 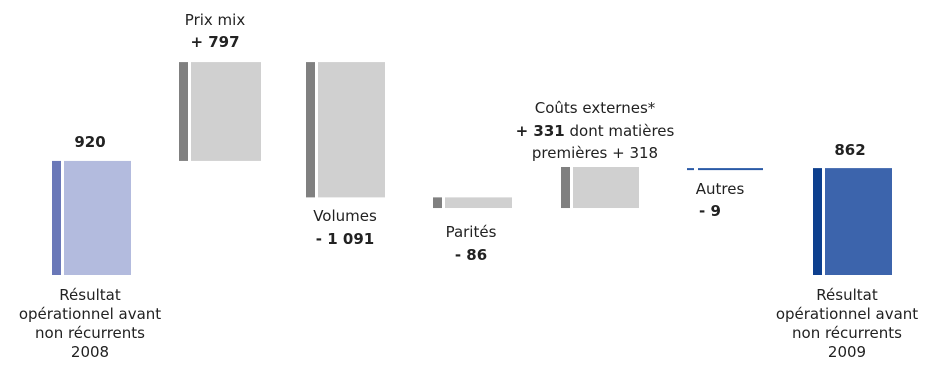 I want to click on bar-volumes, so click(x=351, y=130).